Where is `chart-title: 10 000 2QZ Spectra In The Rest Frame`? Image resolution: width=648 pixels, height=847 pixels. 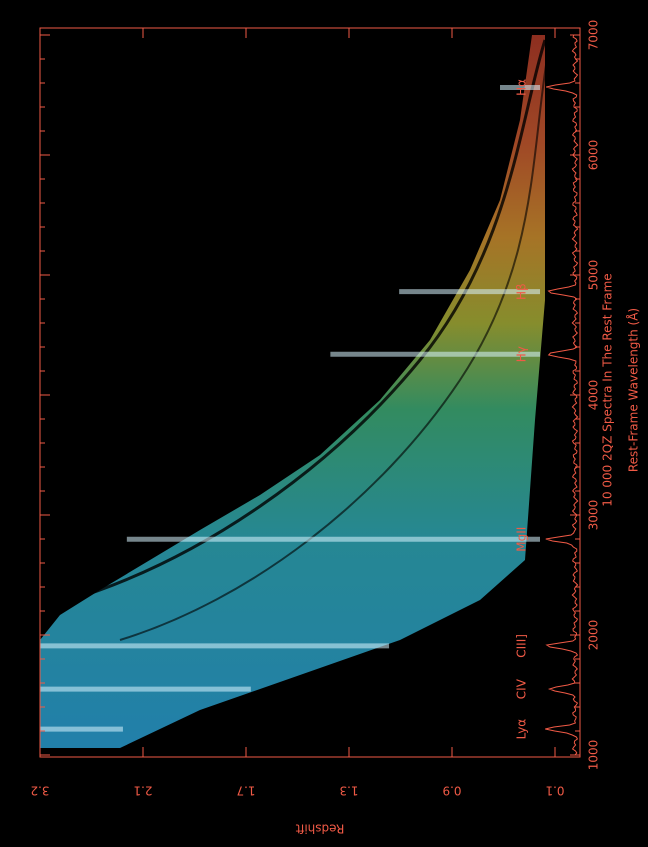 chart-title: 10 000 2QZ Spectra In The Rest Frame is located at coordinates (608, 389).